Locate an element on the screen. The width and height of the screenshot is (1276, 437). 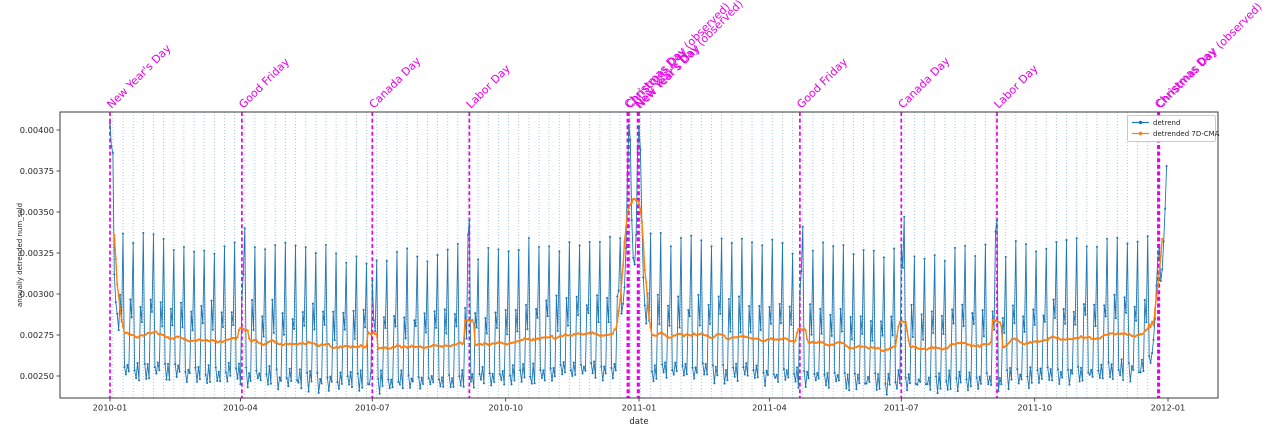
x-tick-label: 2011-07 is located at coordinates (901, 408).